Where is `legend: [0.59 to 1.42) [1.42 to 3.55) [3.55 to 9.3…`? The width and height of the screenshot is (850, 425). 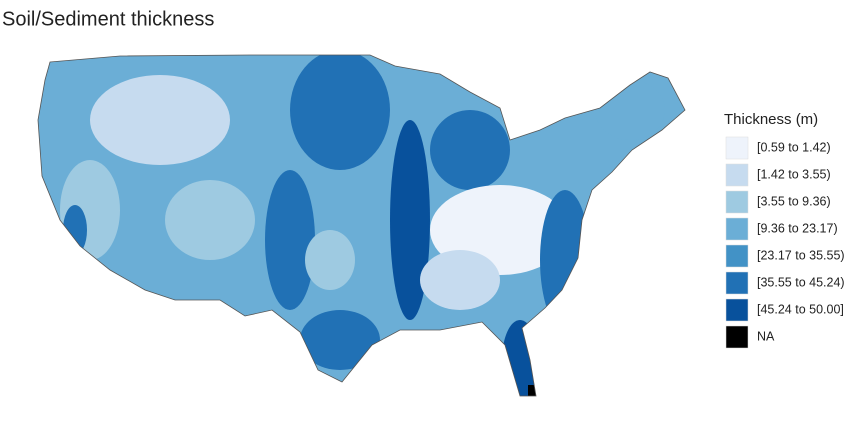 legend: [0.59 to 1.42) [1.42 to 3.55) [3.55 to 9.3… is located at coordinates (785, 242).